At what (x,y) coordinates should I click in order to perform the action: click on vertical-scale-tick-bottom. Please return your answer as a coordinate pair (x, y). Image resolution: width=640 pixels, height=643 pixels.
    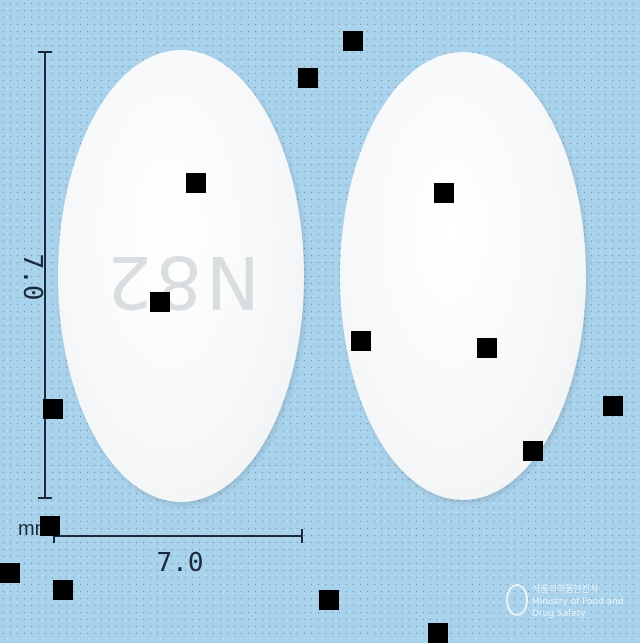
    Looking at the image, I should click on (45, 498).